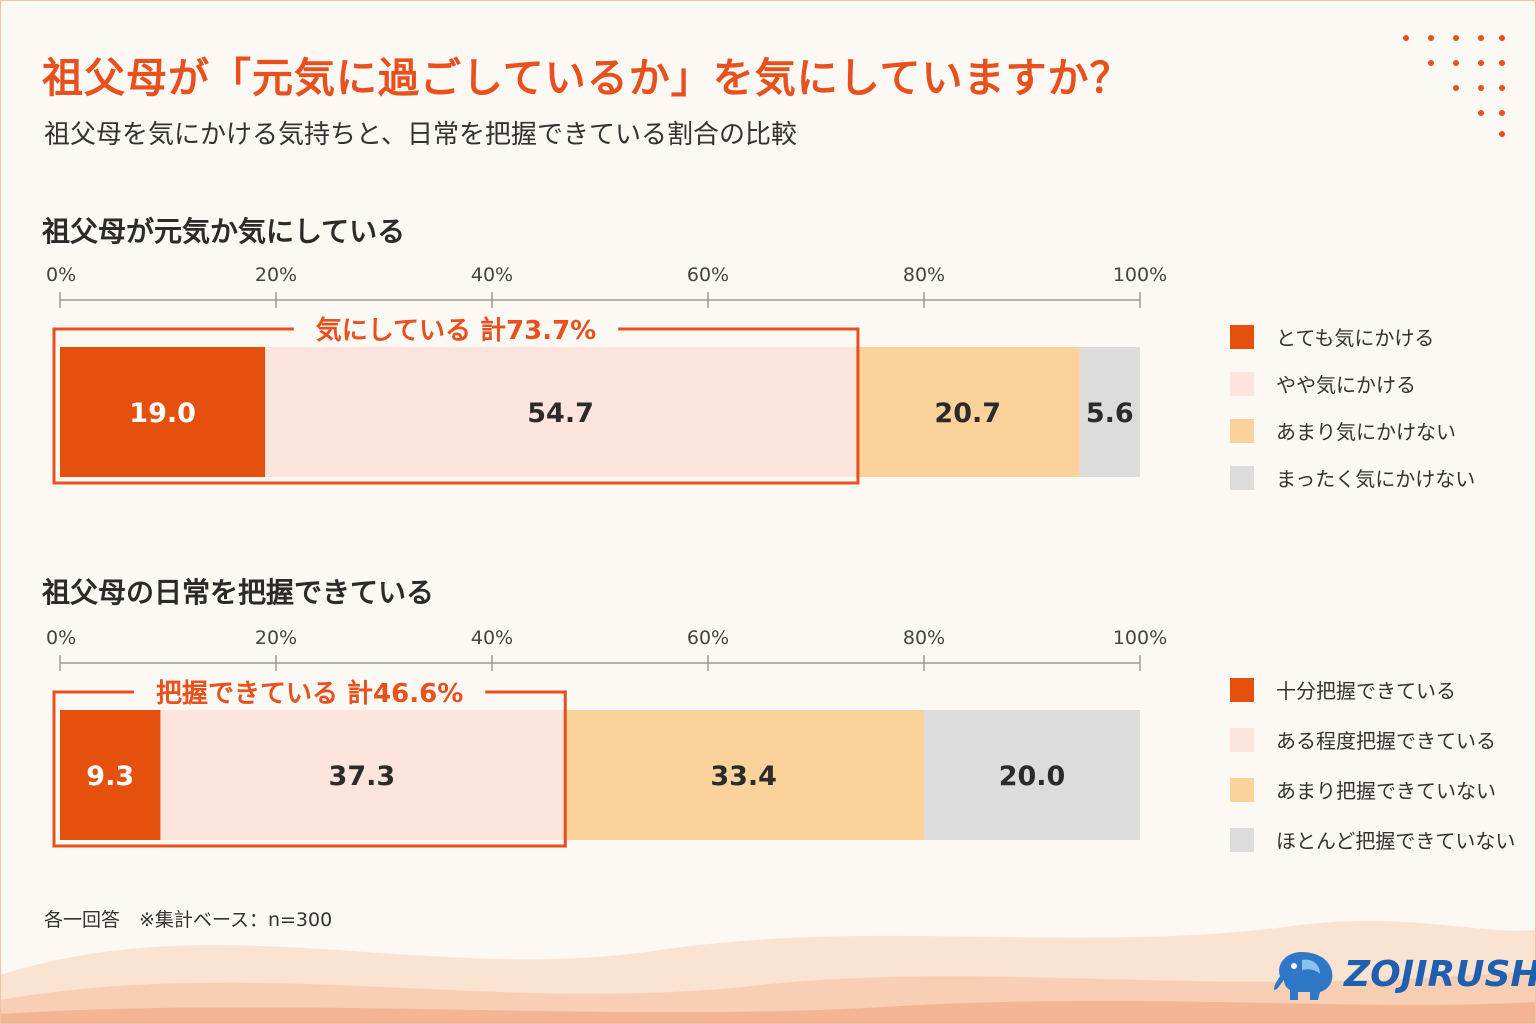  Describe the element at coordinates (224, 231) in the screenshot. I see `chart-1-title: 祖父母が元気か気にしている` at that location.